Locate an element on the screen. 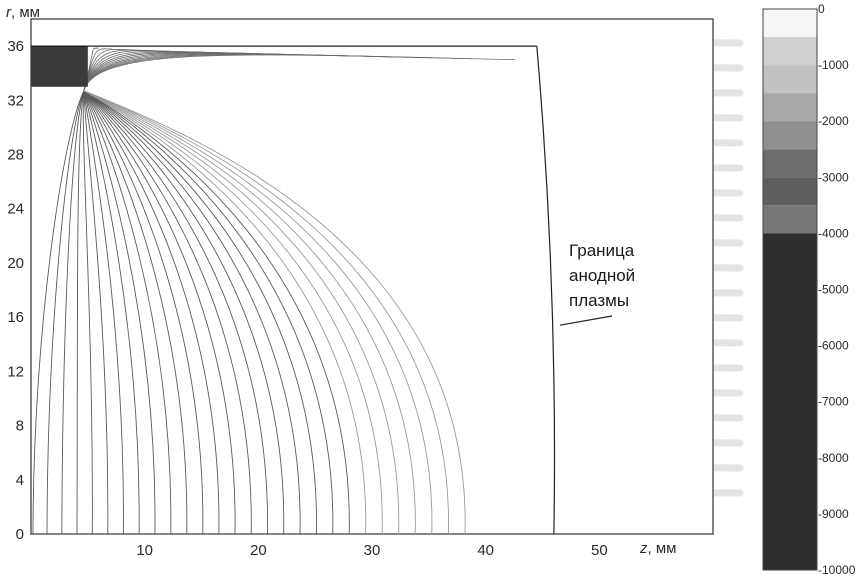 This screenshot has width=865, height=577. plasma-boundary-line is located at coordinates (546, 290).